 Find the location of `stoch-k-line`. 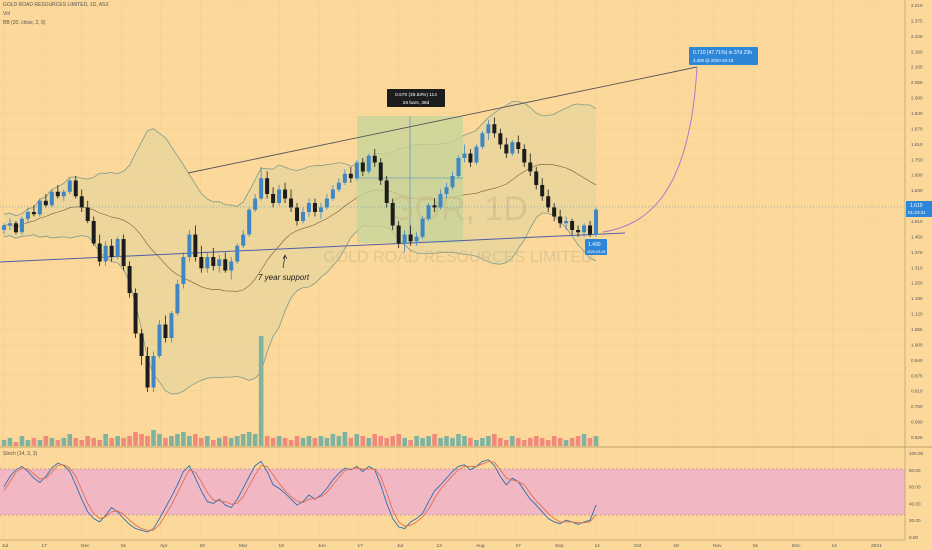

stoch-k-line is located at coordinates (300, 496).